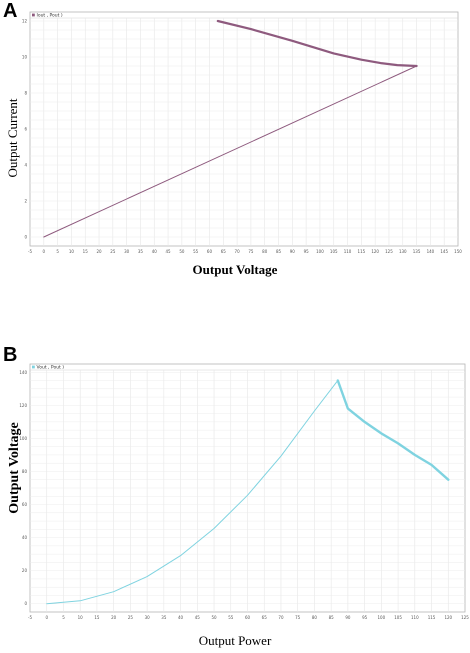  Describe the element at coordinates (131, 617) in the screenshot. I see `chart-b-x-tick-label-6: 25` at that location.